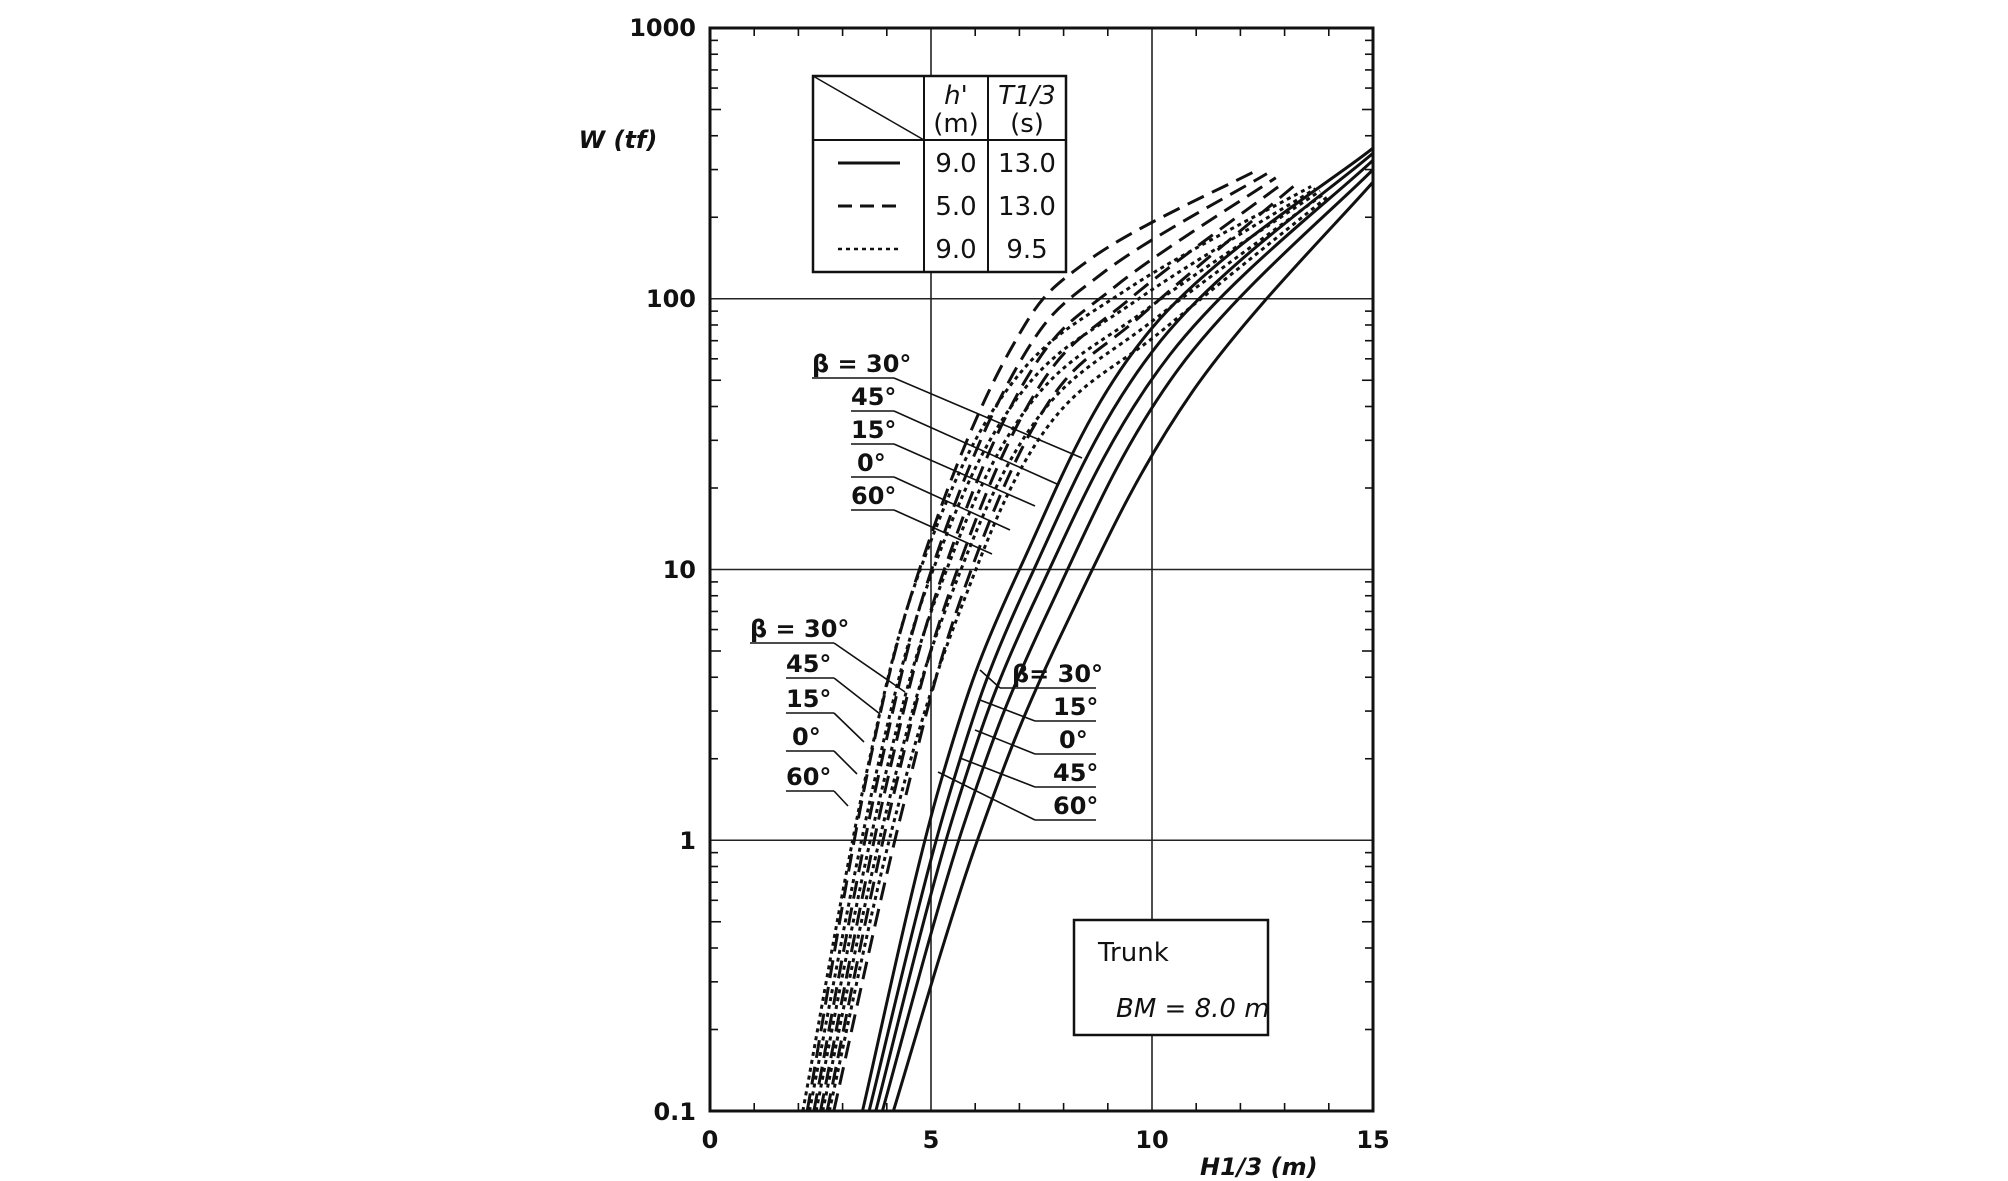  Describe the element at coordinates (662, 28) in the screenshot. I see `y-tick-label: 1000` at that location.